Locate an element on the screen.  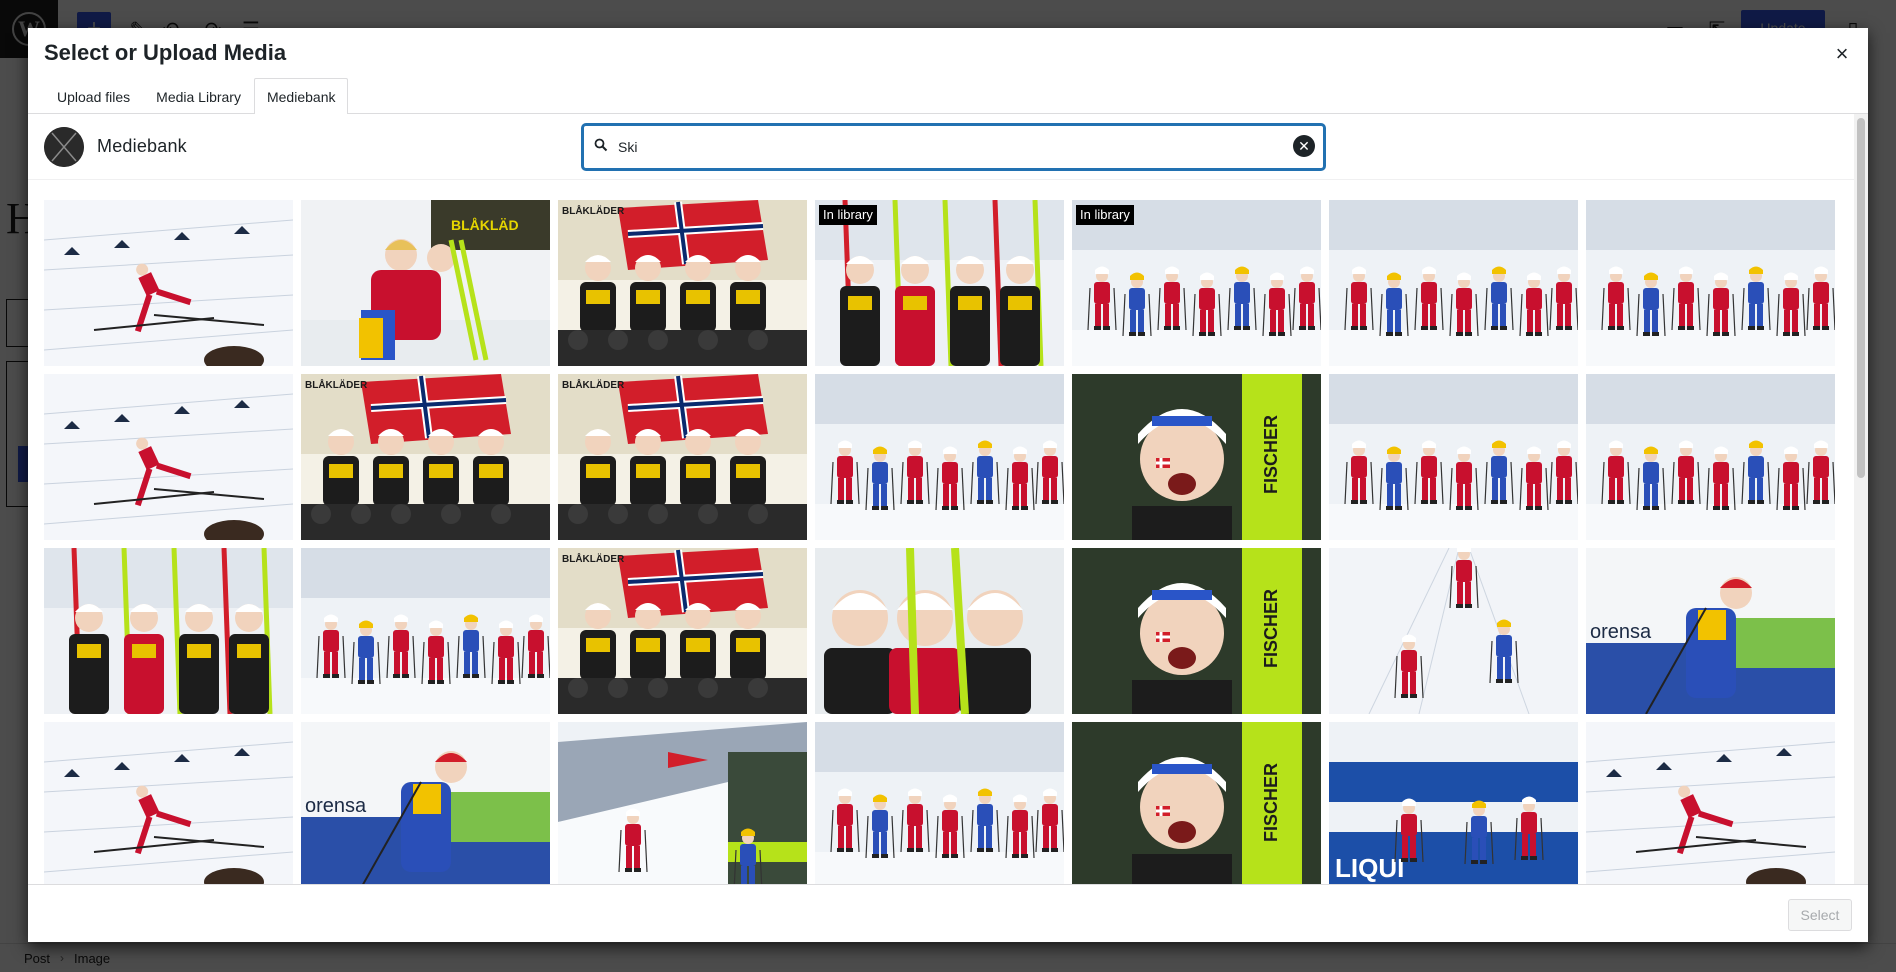
media-thumbnail: LIQUI is located at coordinates (1453, 803).